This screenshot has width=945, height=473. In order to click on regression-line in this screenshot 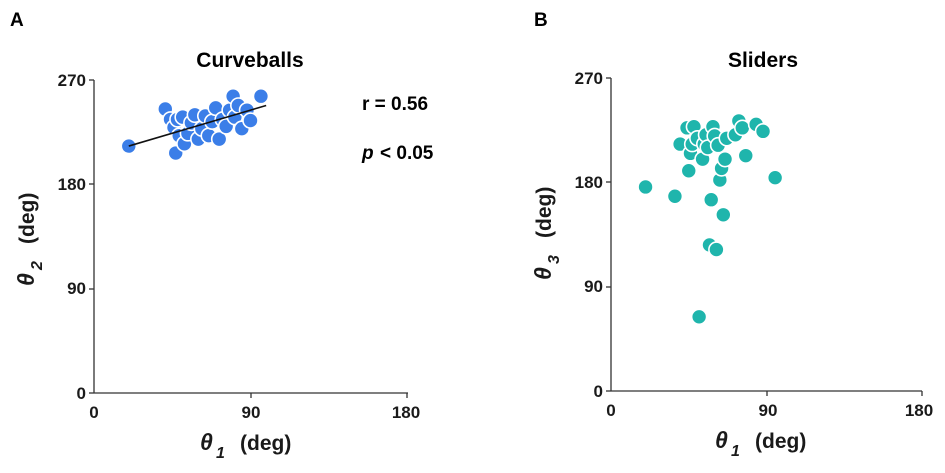, I will do `click(197, 125)`.